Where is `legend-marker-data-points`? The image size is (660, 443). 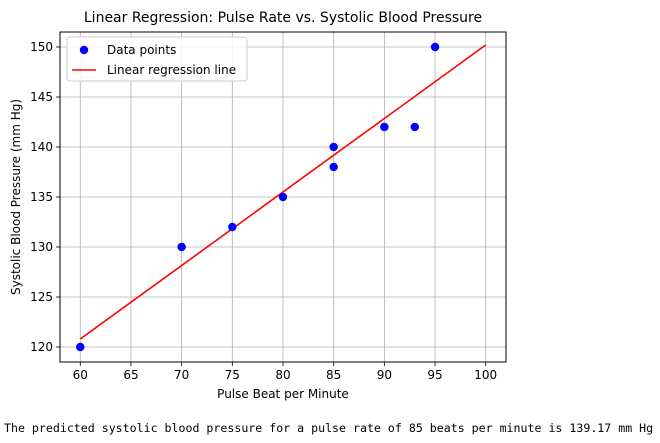
legend-marker-data-points is located at coordinates (84, 50).